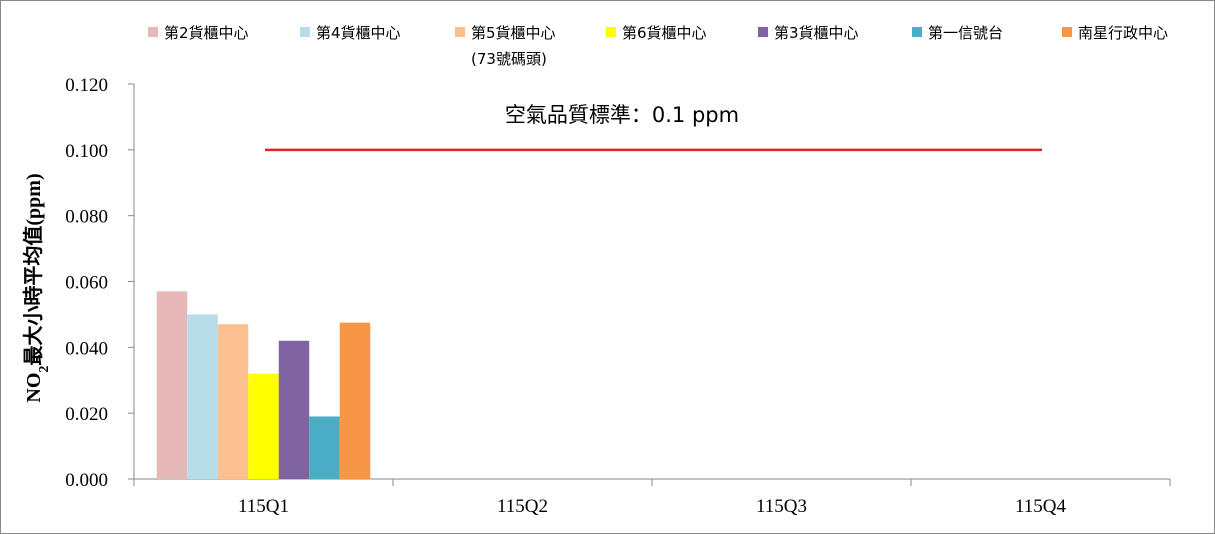 The image size is (1215, 534). Describe the element at coordinates (664, 33) in the screenshot. I see `legend-label: 第6貨櫃中心` at that location.